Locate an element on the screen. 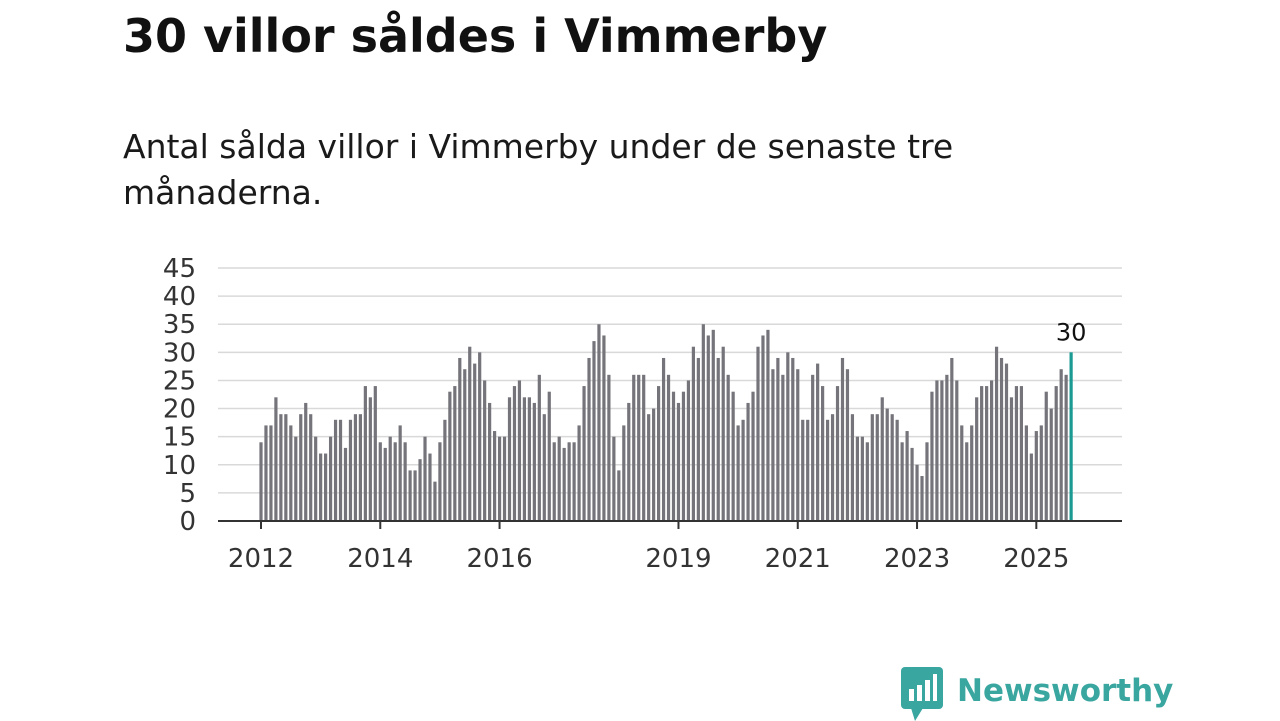 Image resolution: width=1280 pixels, height=721 pixels. chart-title: 30 villor såldes i Vimmerby is located at coordinates (475, 36).